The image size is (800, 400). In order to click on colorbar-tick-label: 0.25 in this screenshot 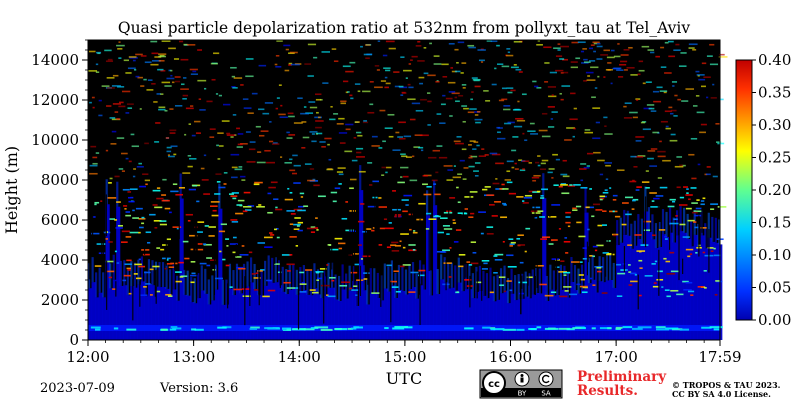, I will do `click(774, 158)`.